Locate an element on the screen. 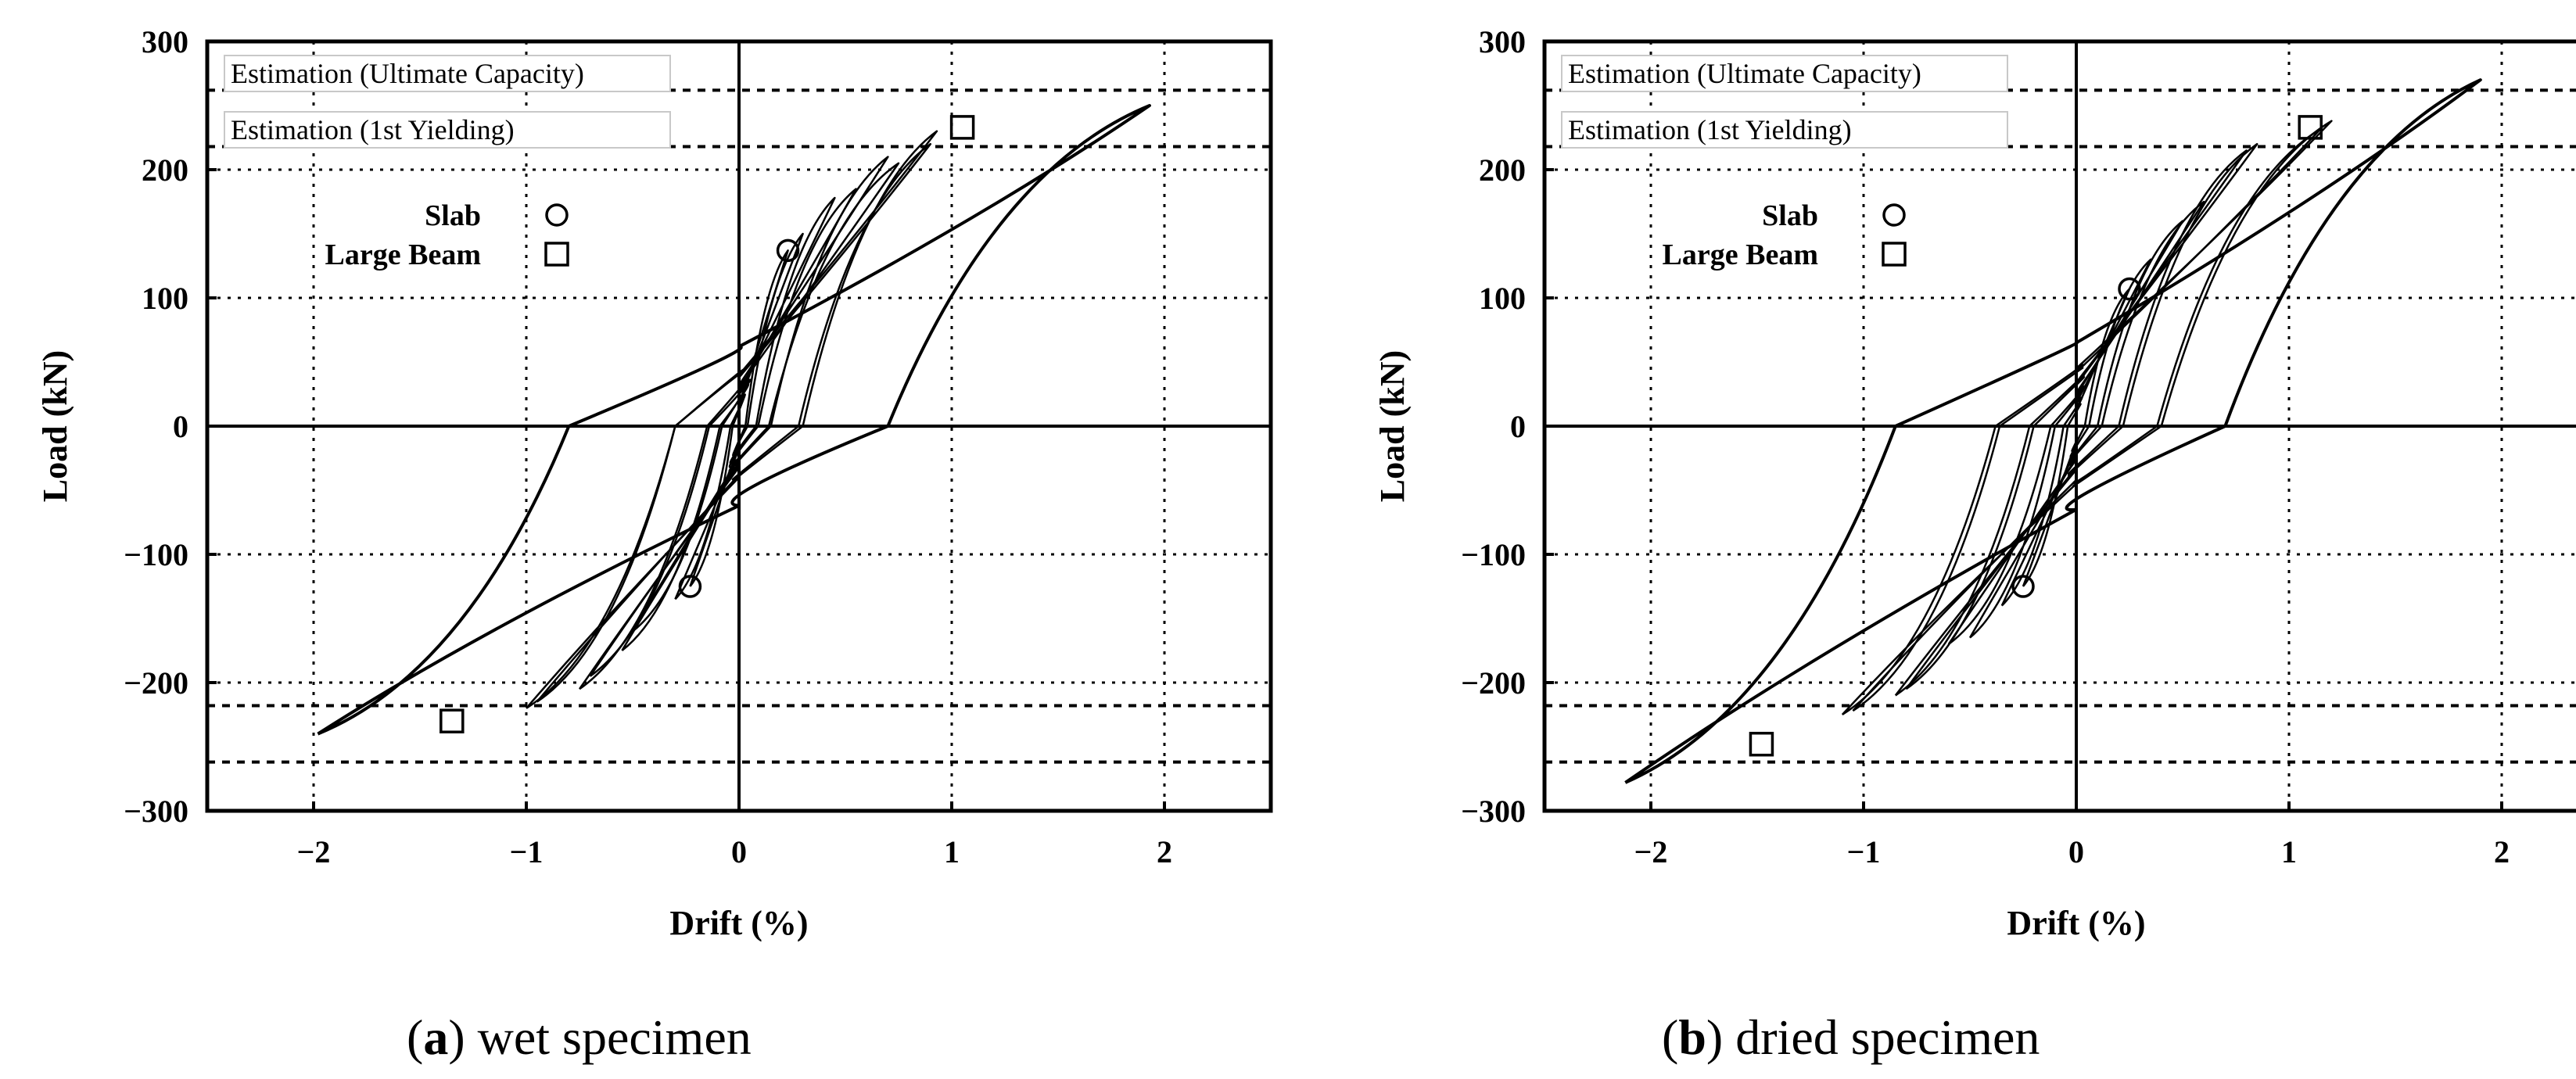  caption-b: (b) dried specimen is located at coordinates (1851, 1037).